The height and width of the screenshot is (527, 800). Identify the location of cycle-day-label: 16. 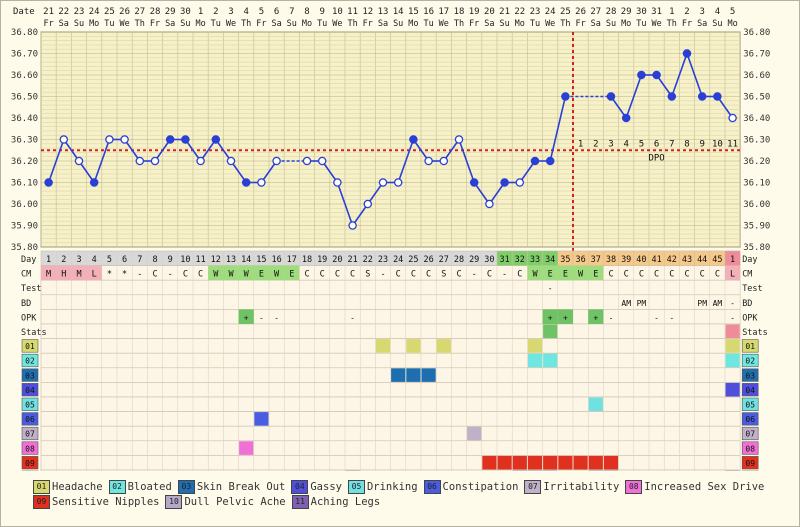
(276, 260).